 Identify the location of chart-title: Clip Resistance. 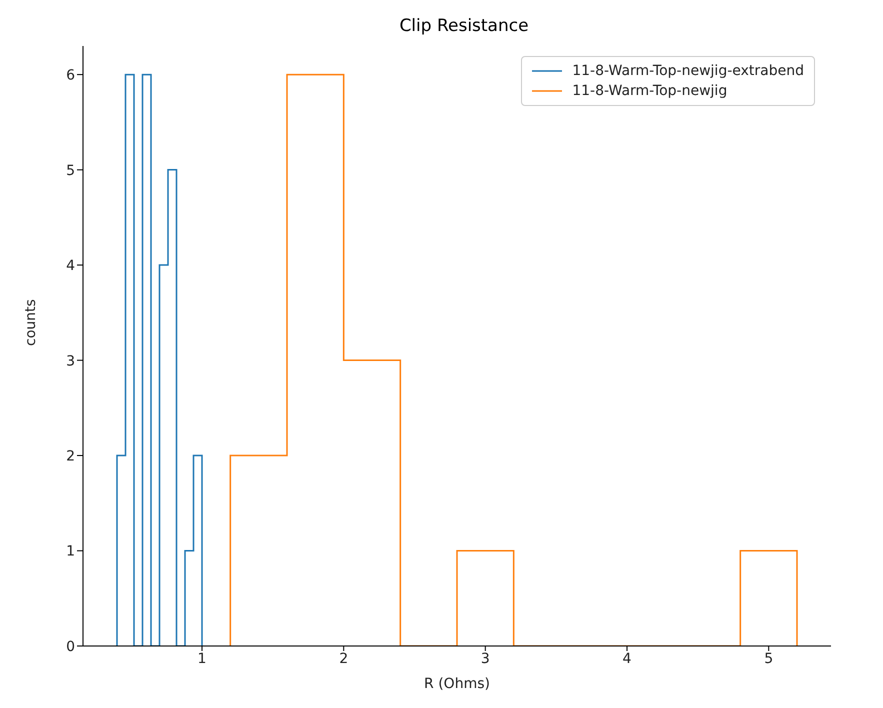
(464, 26).